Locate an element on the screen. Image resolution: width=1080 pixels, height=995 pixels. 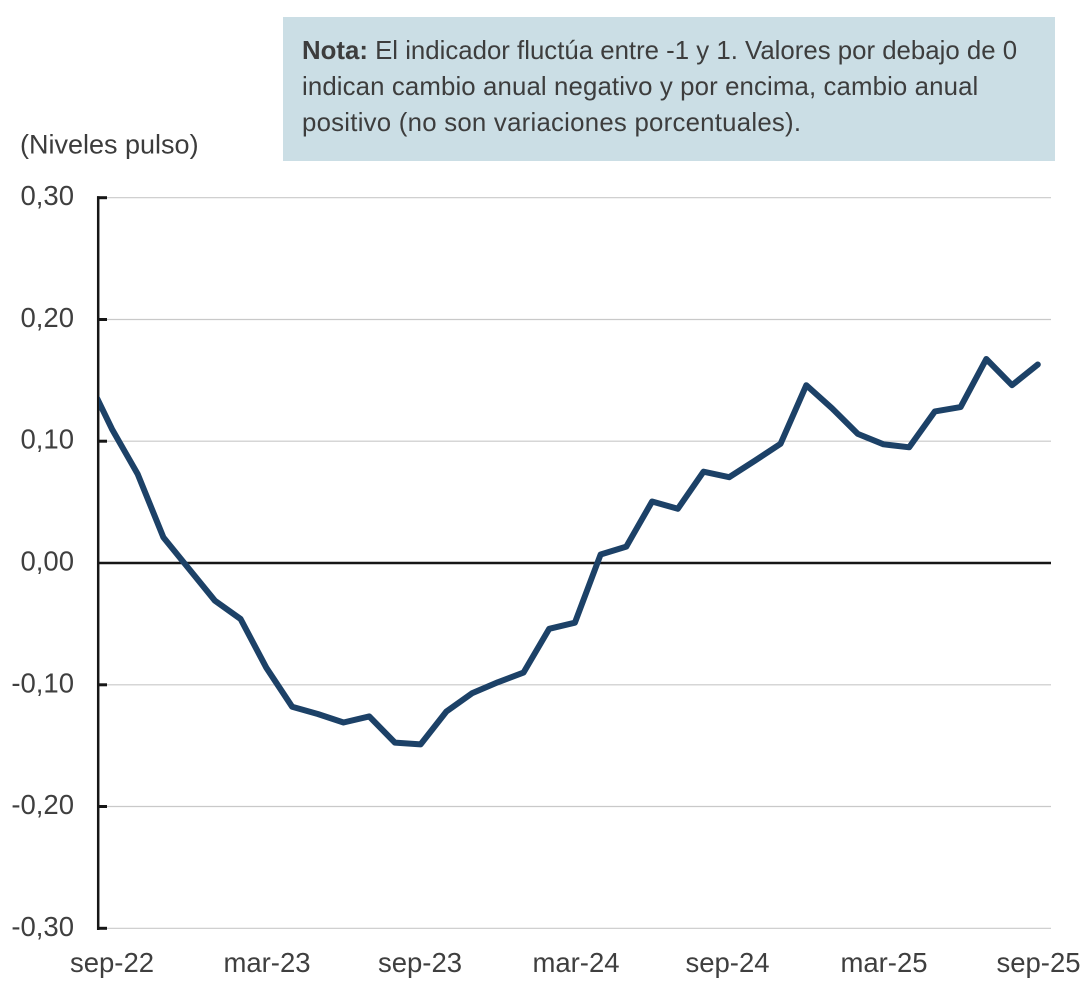
svg-text: (Niveles pulso) is located at coordinates (109, 145).